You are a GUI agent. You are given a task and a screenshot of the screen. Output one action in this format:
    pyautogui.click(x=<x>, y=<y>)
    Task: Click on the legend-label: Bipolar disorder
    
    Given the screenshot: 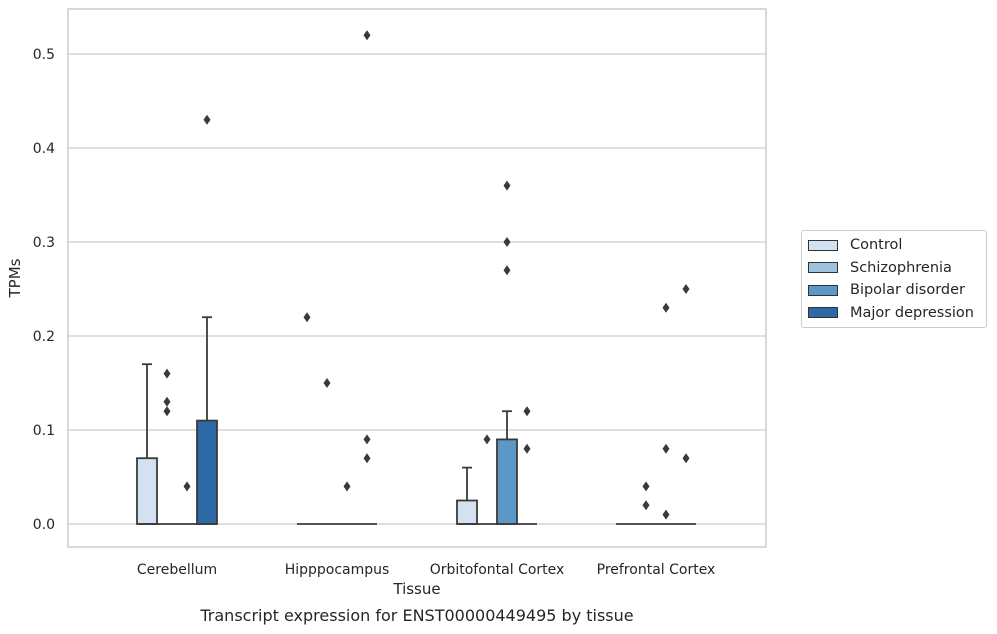 What is the action you would take?
    pyautogui.click(x=907, y=290)
    